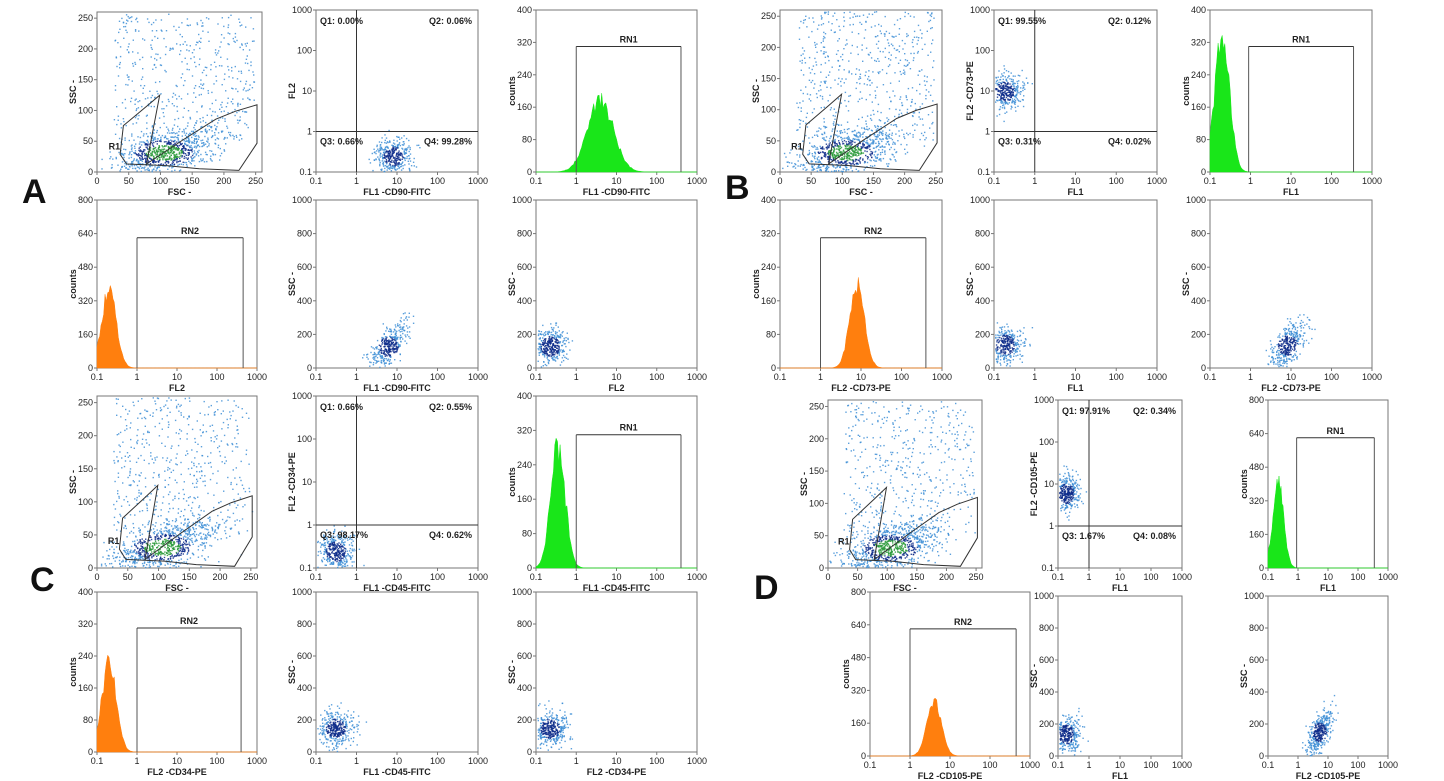 This screenshot has height=781, width=1444. What do you see at coordinates (388, 340) in the screenshot?
I see `scatter-events` at bounding box center [388, 340].